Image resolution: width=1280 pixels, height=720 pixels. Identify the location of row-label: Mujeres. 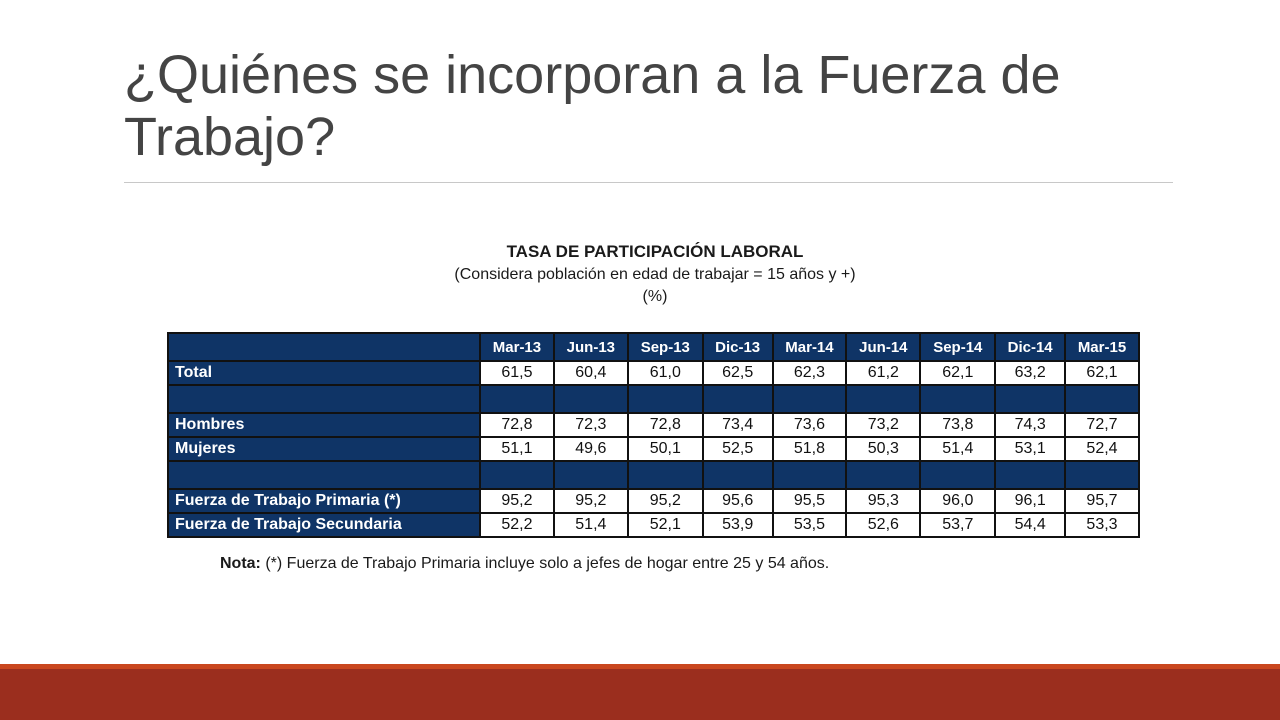
(324, 449).